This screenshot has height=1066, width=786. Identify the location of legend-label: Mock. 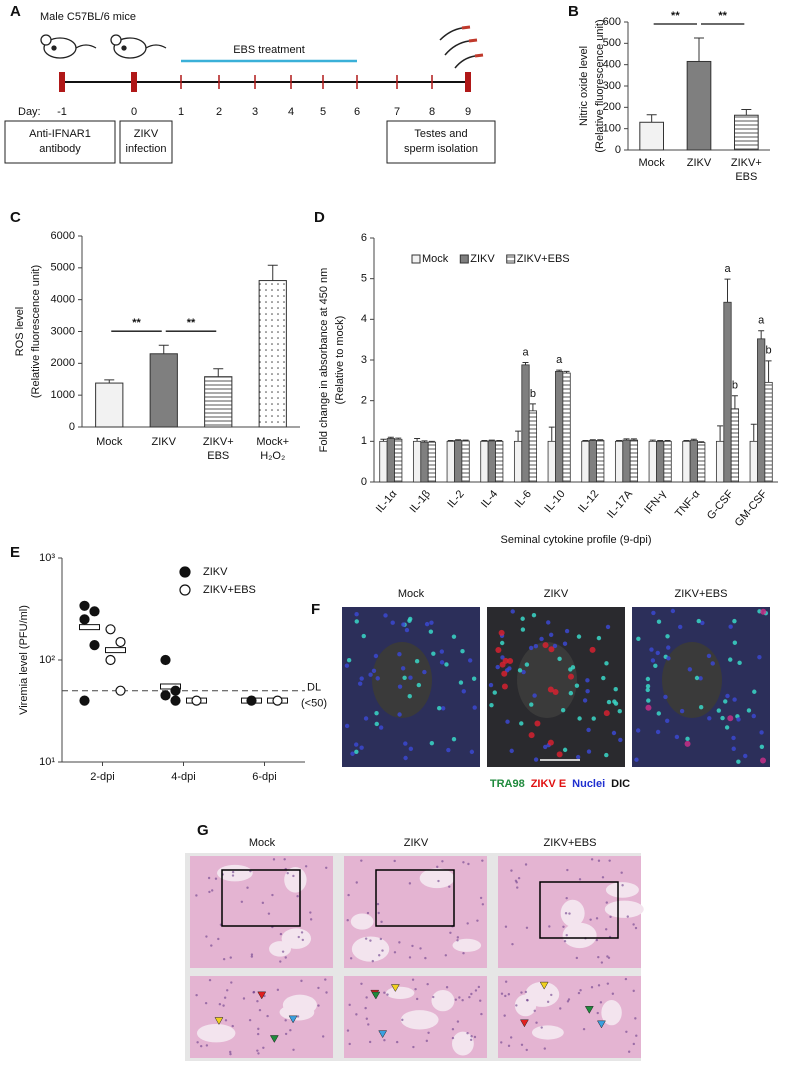
(435, 259).